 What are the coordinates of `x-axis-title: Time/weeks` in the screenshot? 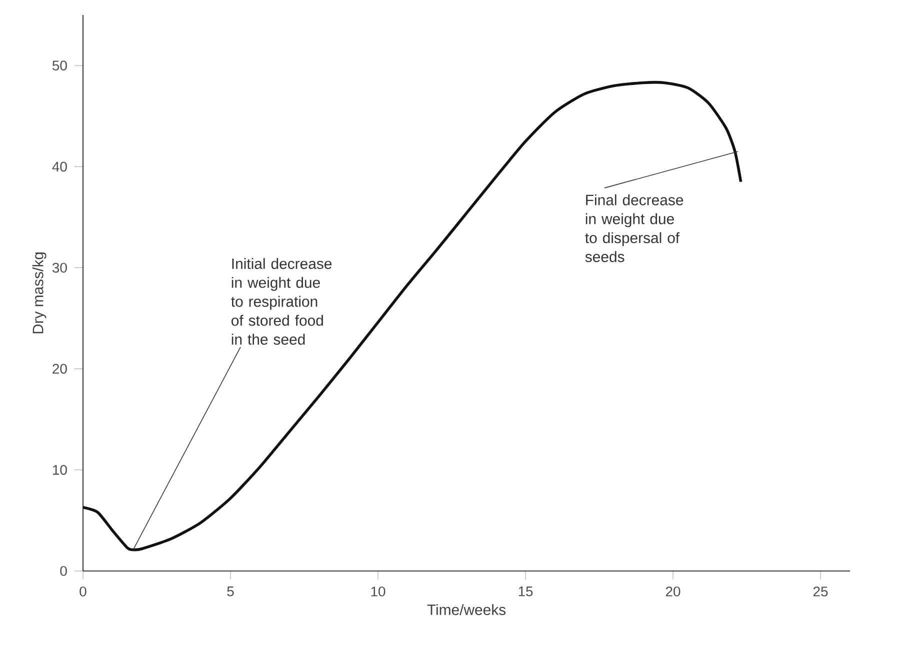 It's located at (466, 610).